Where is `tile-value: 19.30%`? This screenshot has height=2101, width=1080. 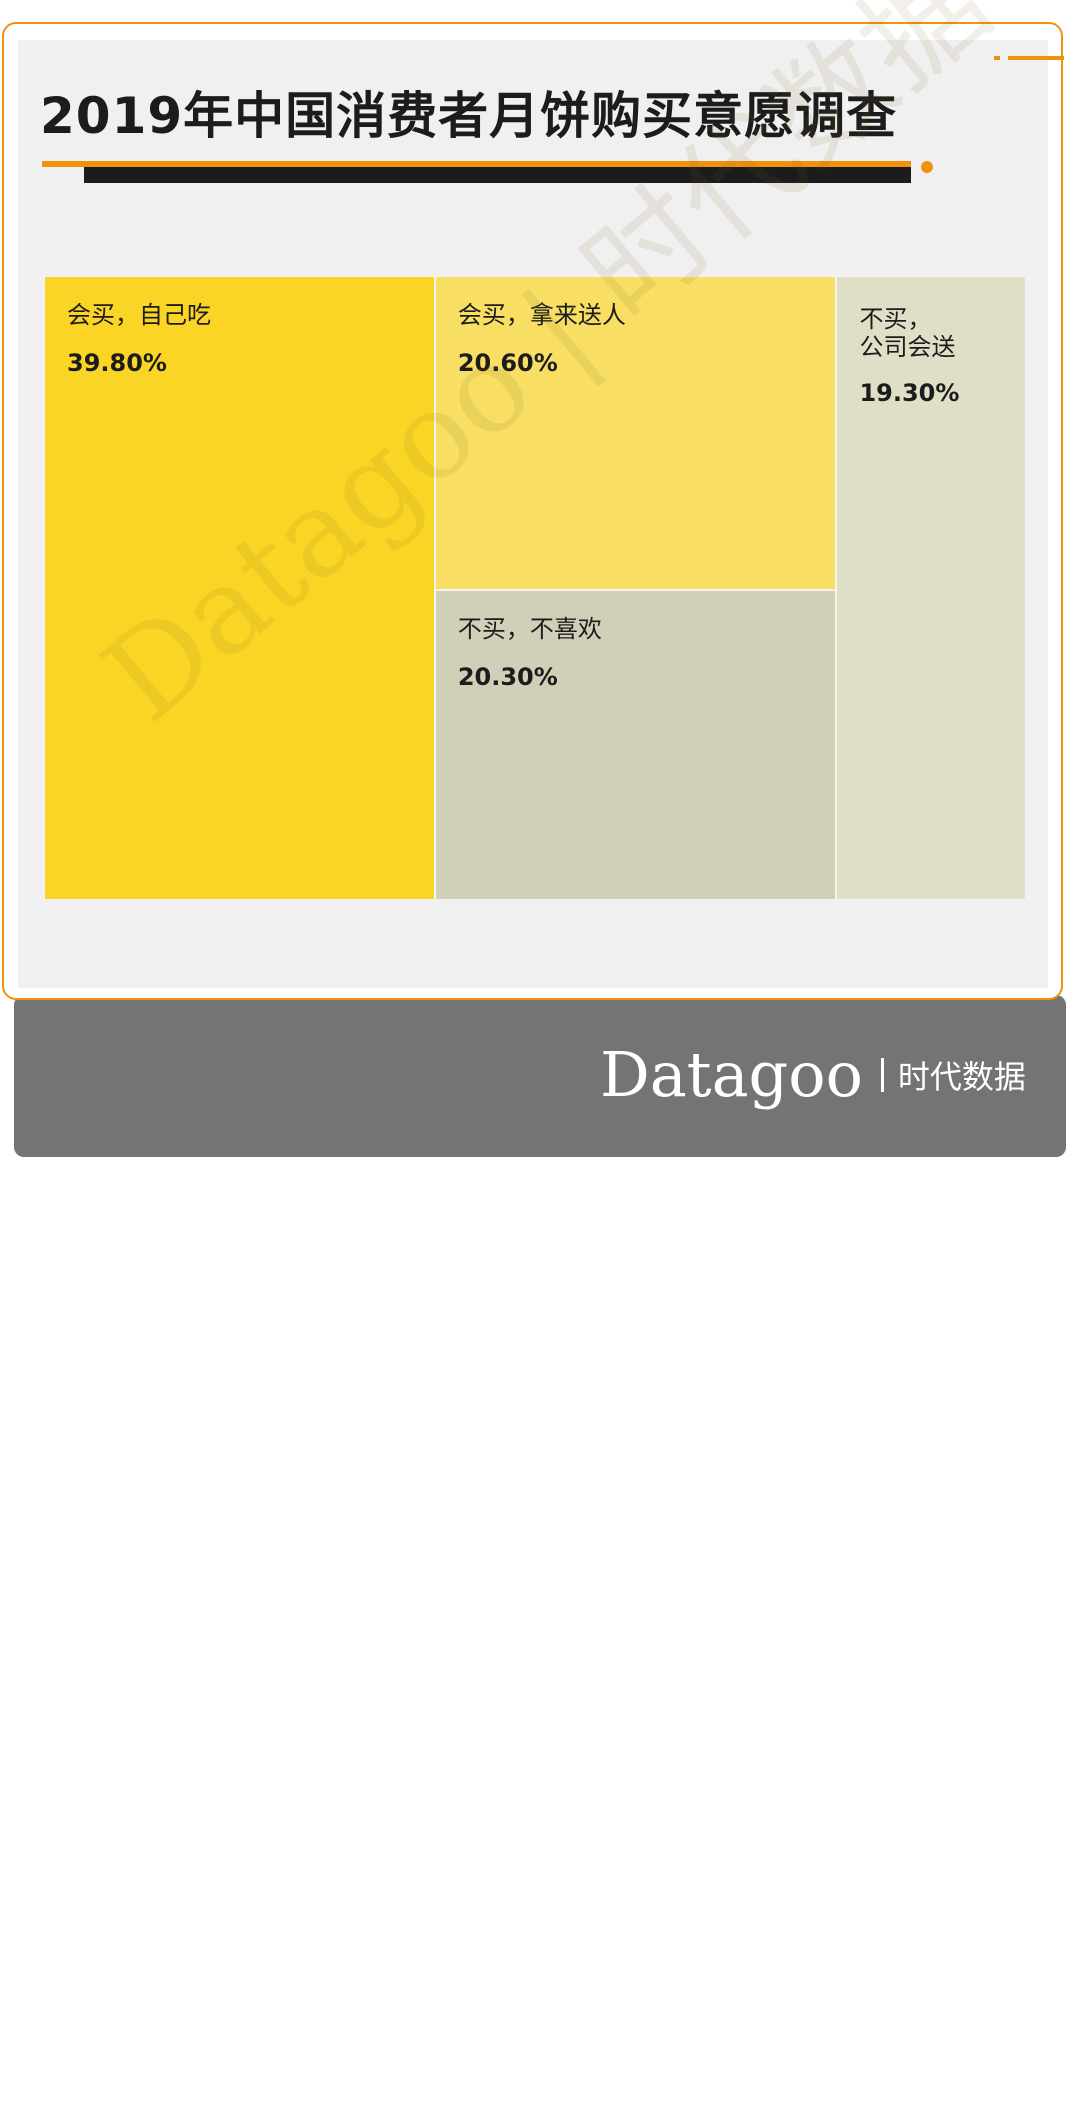 tile-value: 19.30% is located at coordinates (909, 393).